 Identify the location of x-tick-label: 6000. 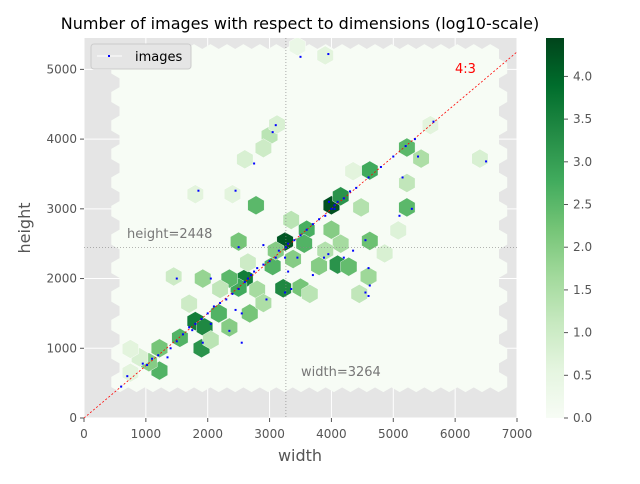
(455, 434).